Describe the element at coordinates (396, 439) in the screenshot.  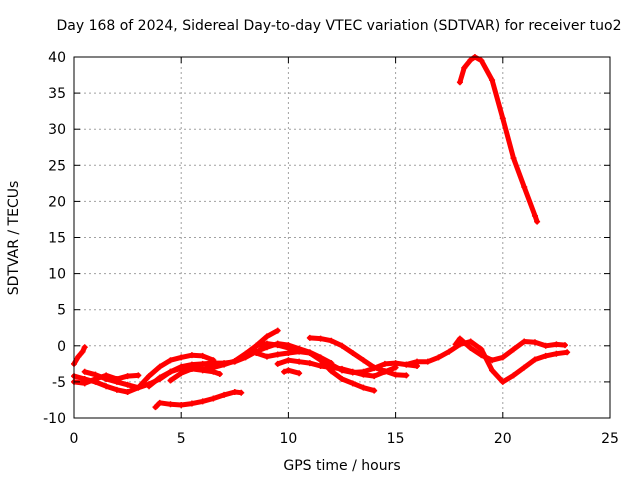
I see `x-tick-label: 15` at that location.